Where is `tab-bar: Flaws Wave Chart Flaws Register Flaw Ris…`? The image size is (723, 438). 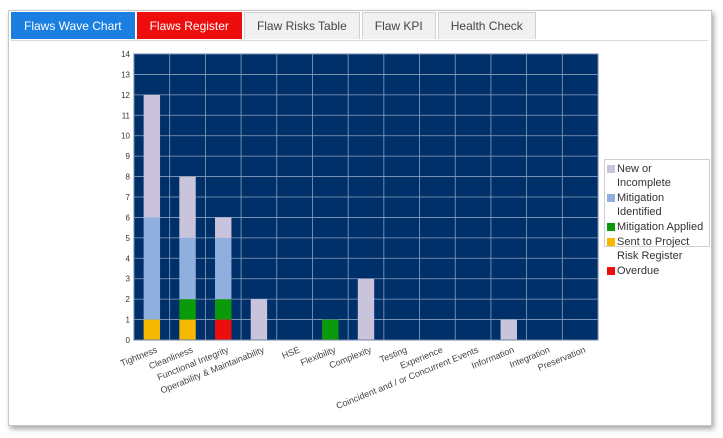
tab-bar: Flaws Wave Chart Flaws Register Flaw Ris… is located at coordinates (274, 26).